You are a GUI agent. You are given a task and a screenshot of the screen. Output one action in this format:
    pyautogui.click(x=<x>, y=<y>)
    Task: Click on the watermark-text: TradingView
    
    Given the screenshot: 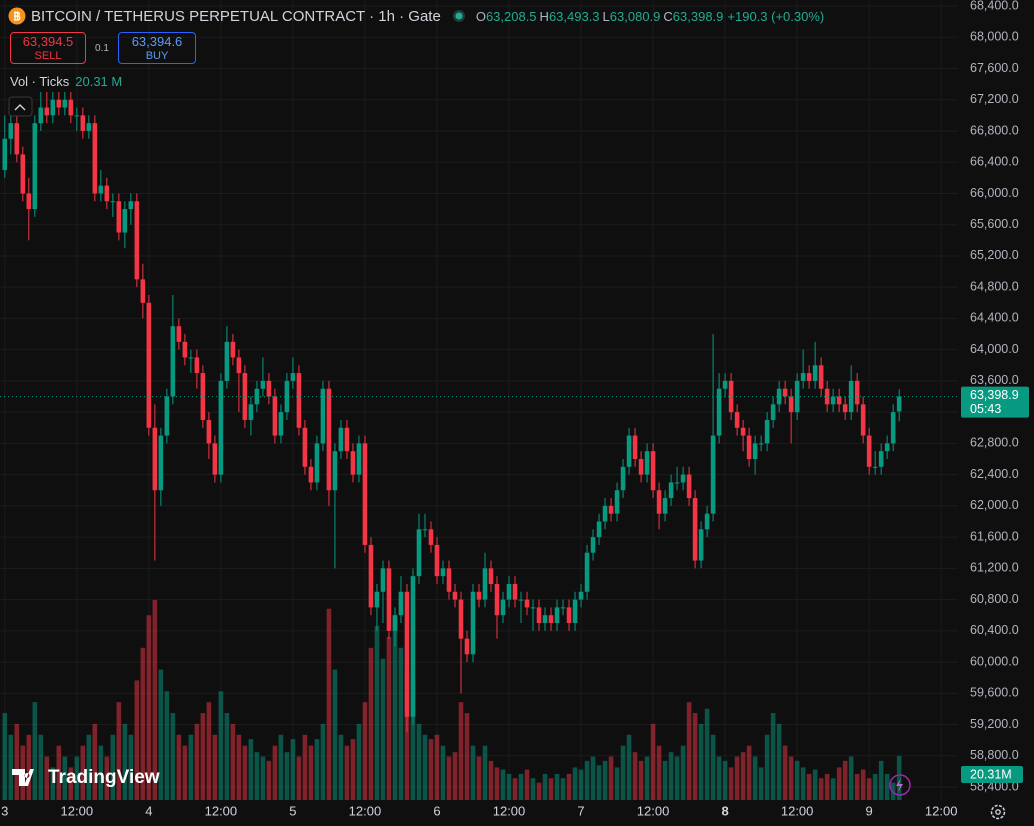 What is the action you would take?
    pyautogui.click(x=104, y=777)
    